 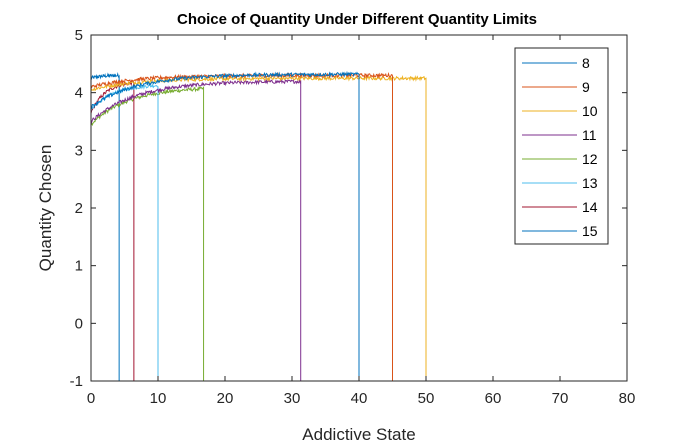 What do you see at coordinates (590, 207) in the screenshot?
I see `legend-label-14: 14` at bounding box center [590, 207].